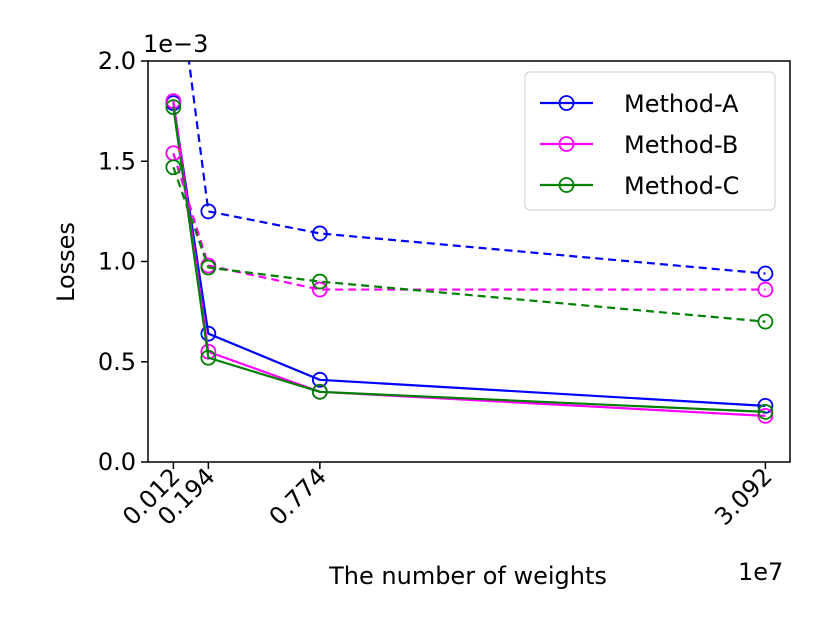 Image resolution: width=830 pixels, height=623 pixels. I want to click on y-axis: 0.0 0.5 1.0 1.5 2.0, so click(123, 261).